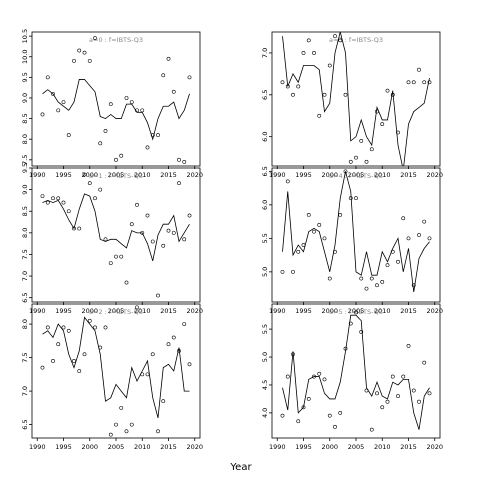 This screenshot has width=480, height=480. Describe the element at coordinates (25, 254) in the screenshot. I see `y-tick-label: 7.5` at that location.